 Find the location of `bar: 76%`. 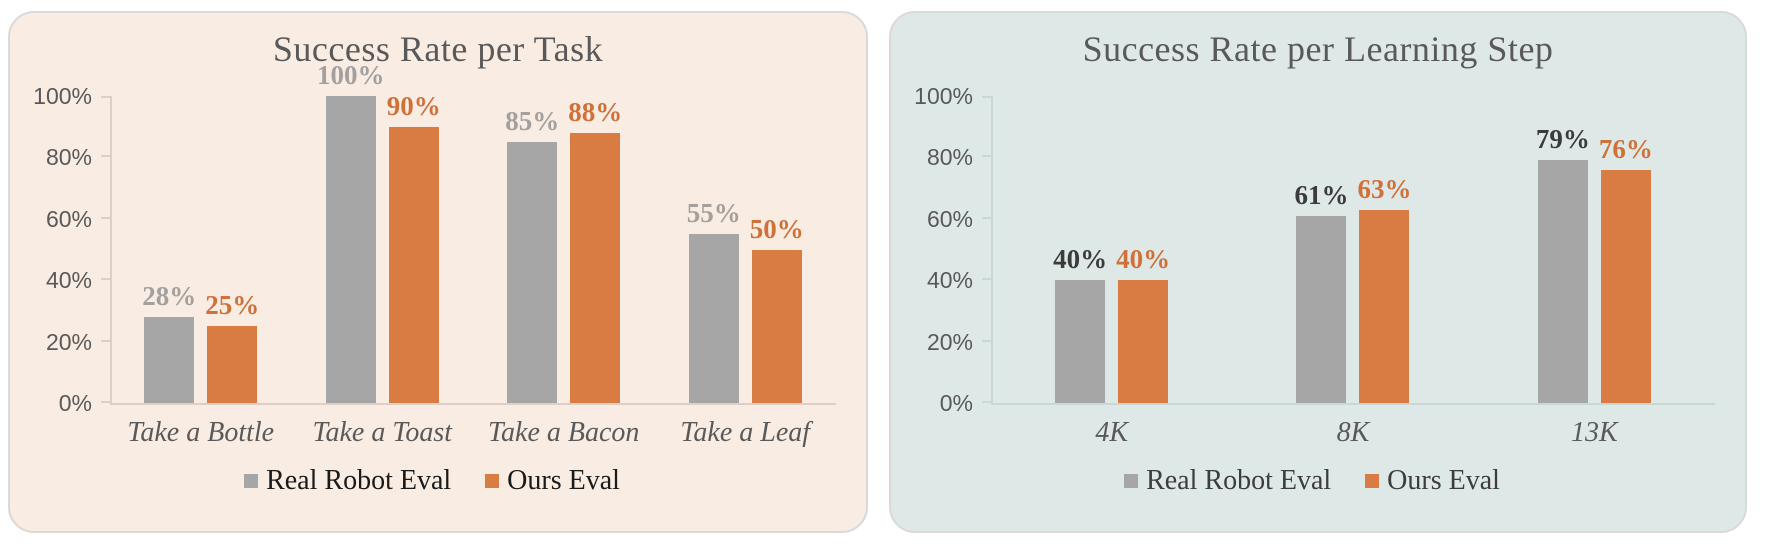

bar: 76% is located at coordinates (1626, 268).